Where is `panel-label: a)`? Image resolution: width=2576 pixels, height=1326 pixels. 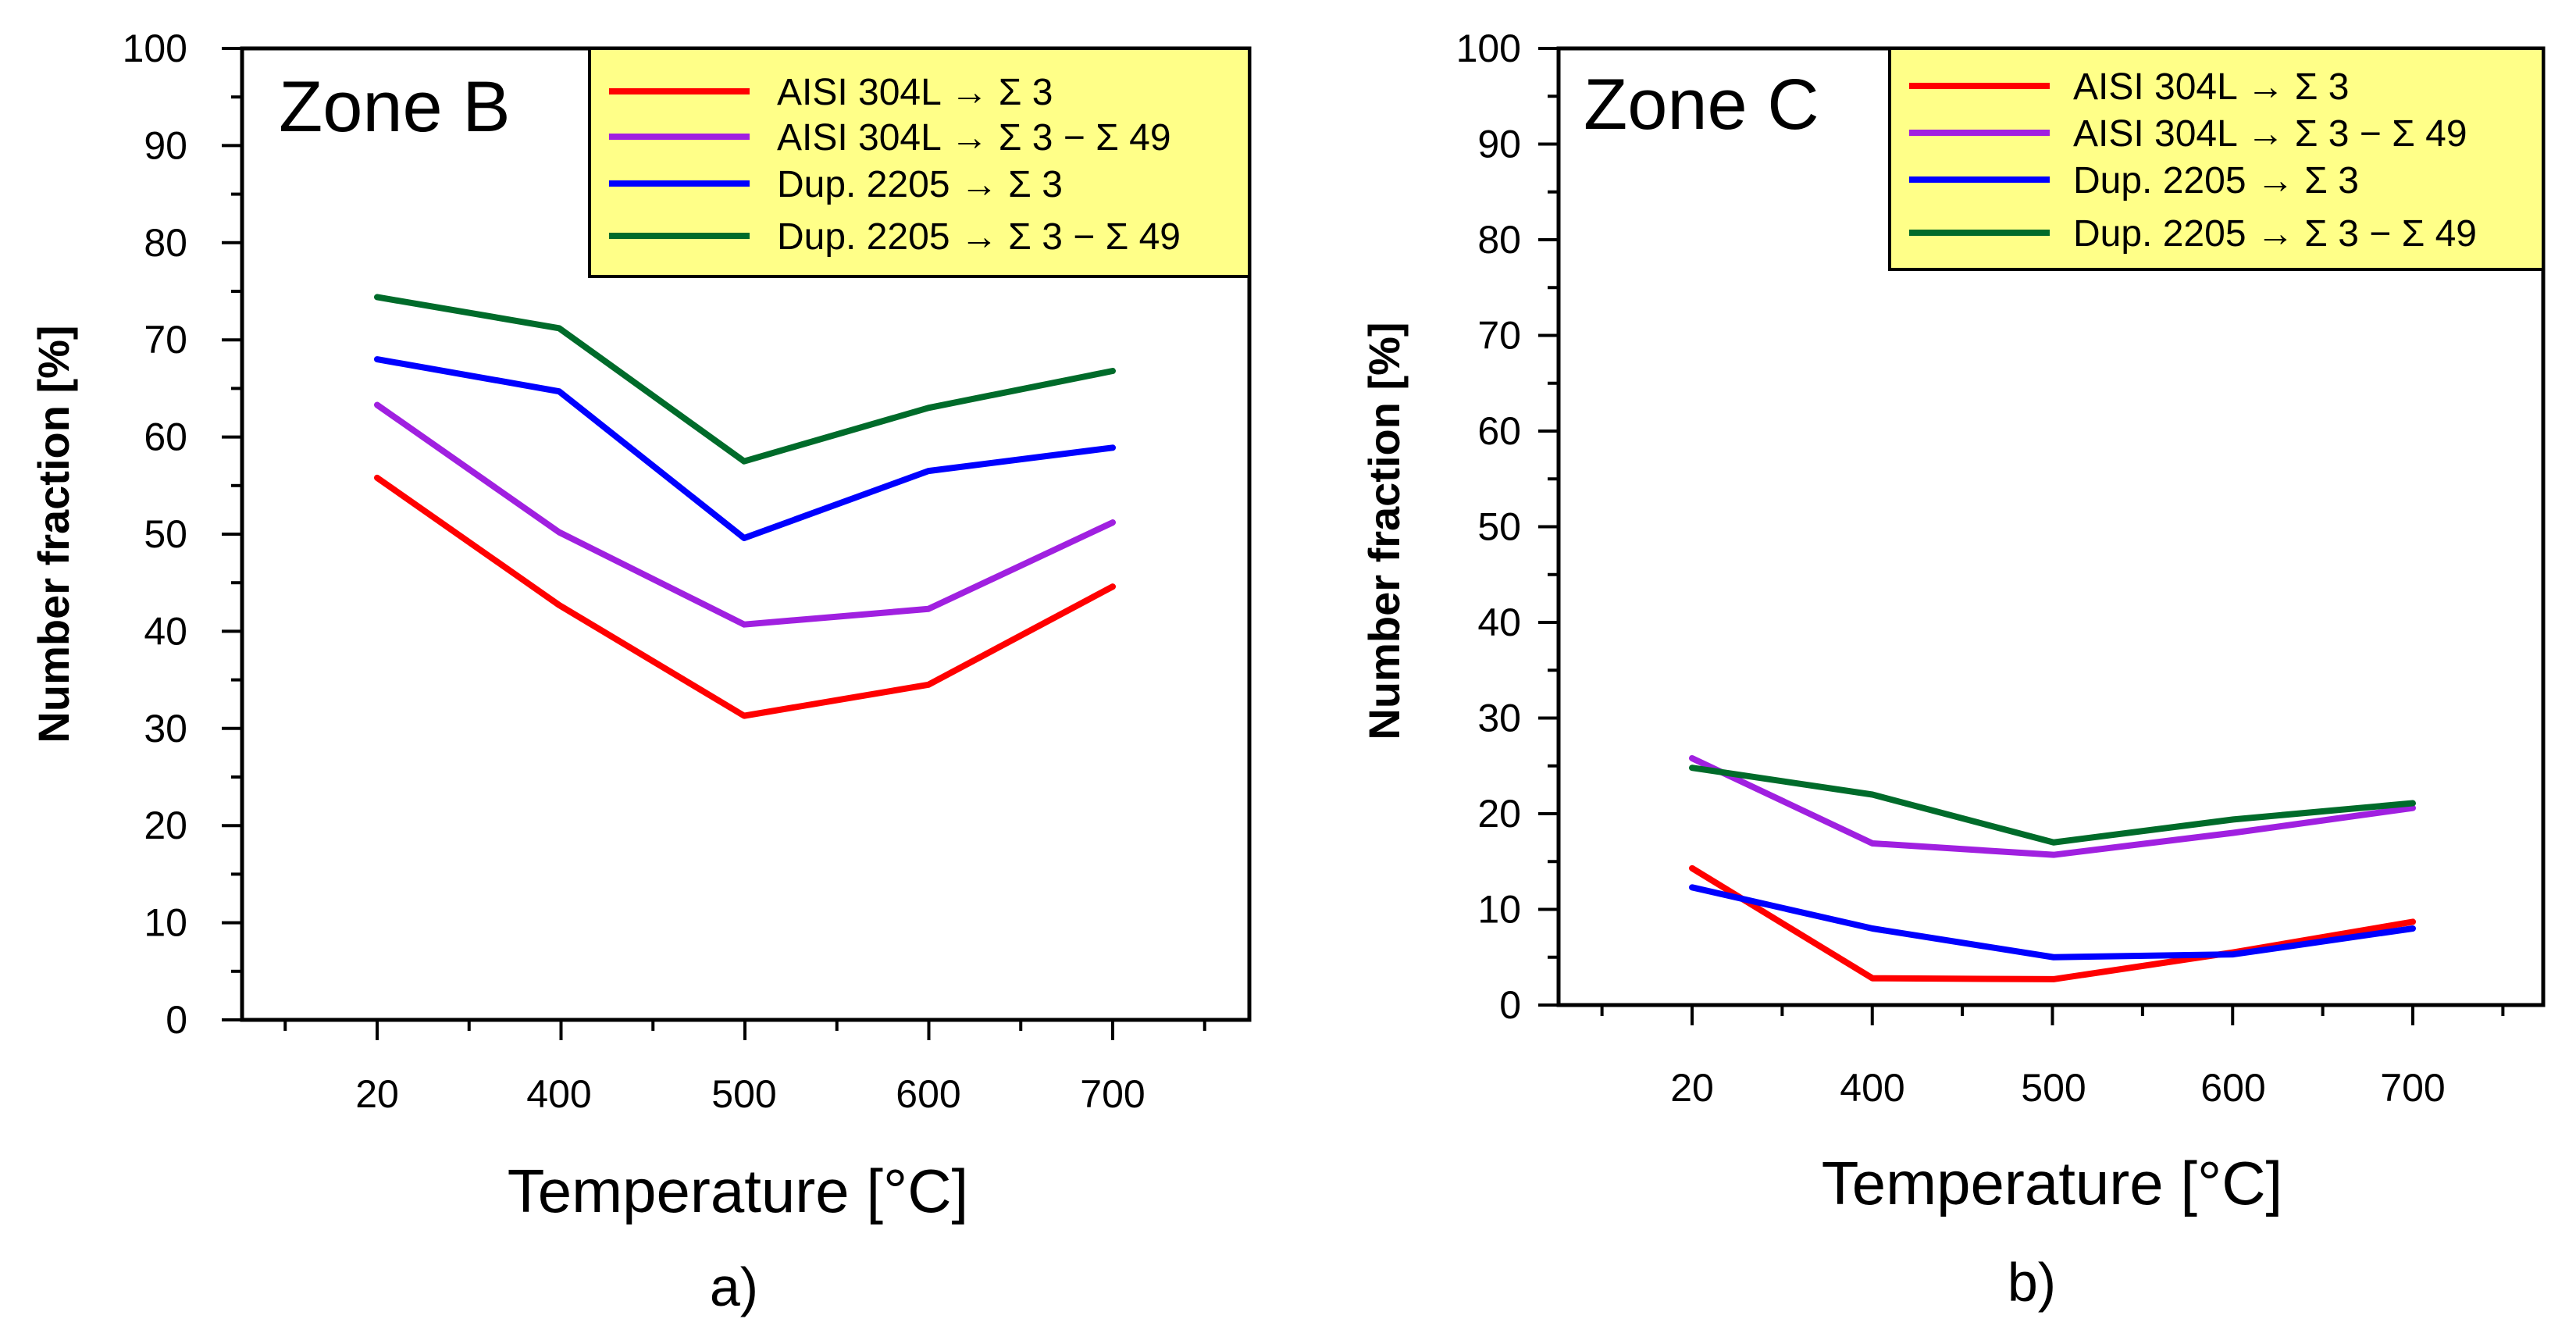
panel-label: a) is located at coordinates (734, 1286).